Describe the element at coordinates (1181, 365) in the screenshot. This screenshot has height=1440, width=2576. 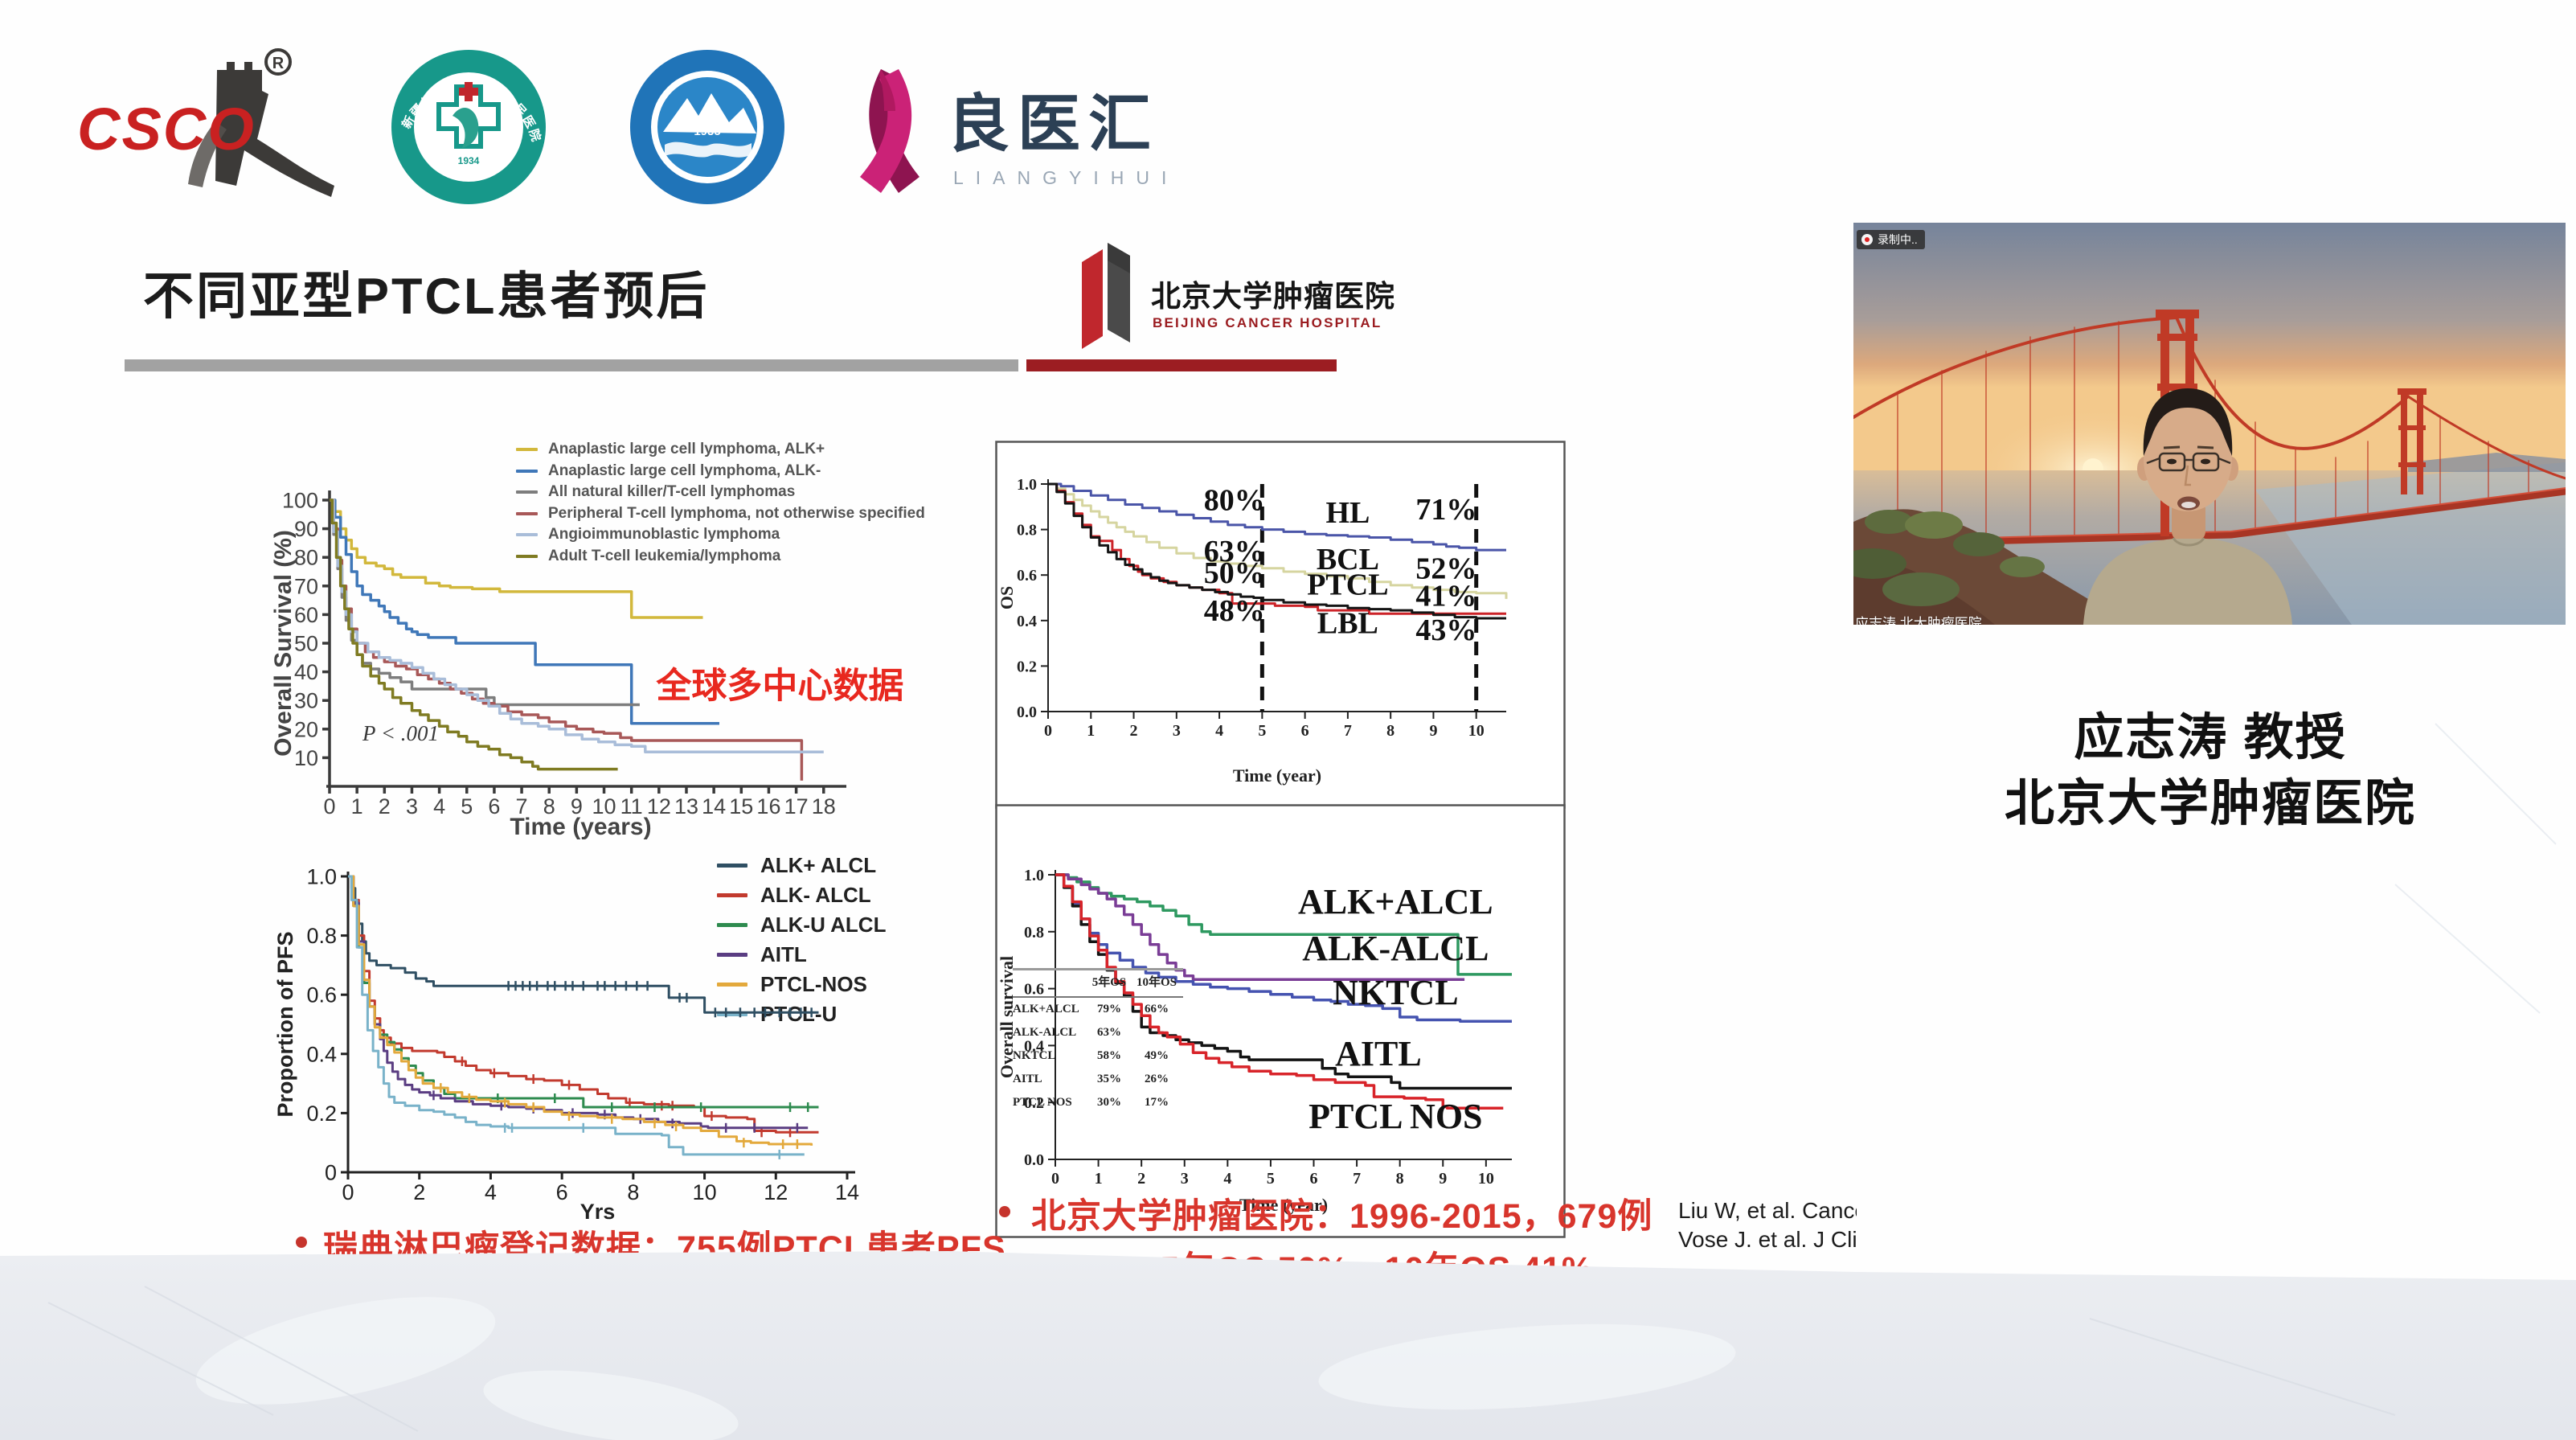
I see `title-underline-red` at that location.